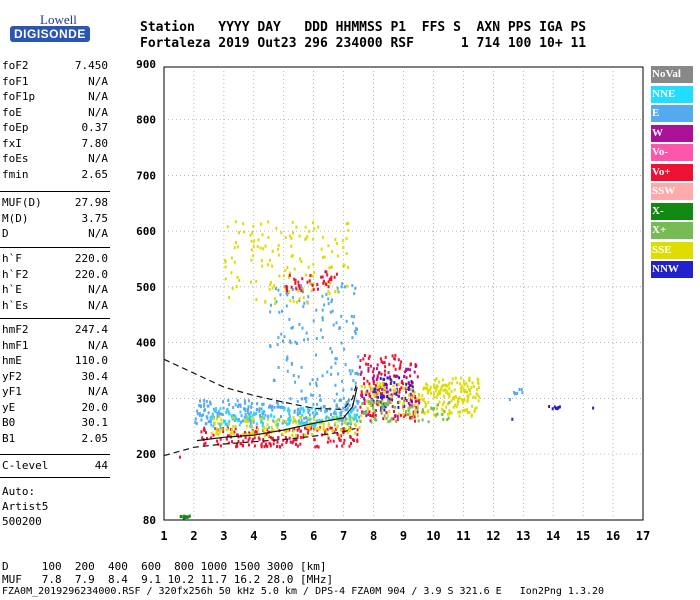  What do you see at coordinates (313, 536) in the screenshot?
I see `x-tick-label: 6` at bounding box center [313, 536].